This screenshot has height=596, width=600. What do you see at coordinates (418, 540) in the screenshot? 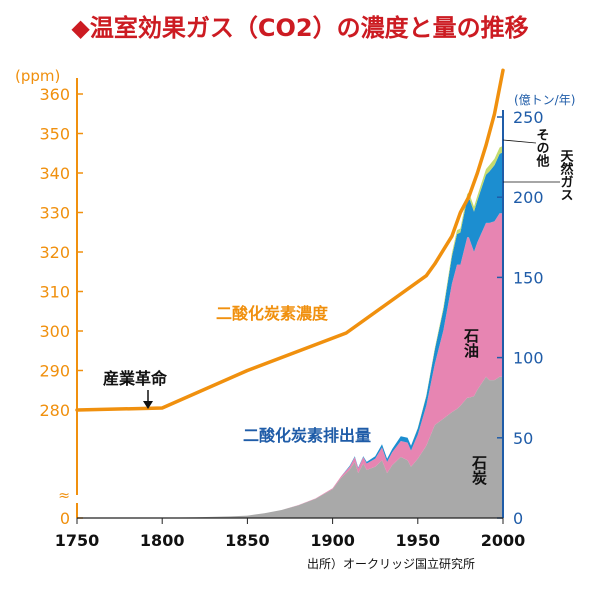
I see `x-tick-label: 1950` at bounding box center [418, 540].